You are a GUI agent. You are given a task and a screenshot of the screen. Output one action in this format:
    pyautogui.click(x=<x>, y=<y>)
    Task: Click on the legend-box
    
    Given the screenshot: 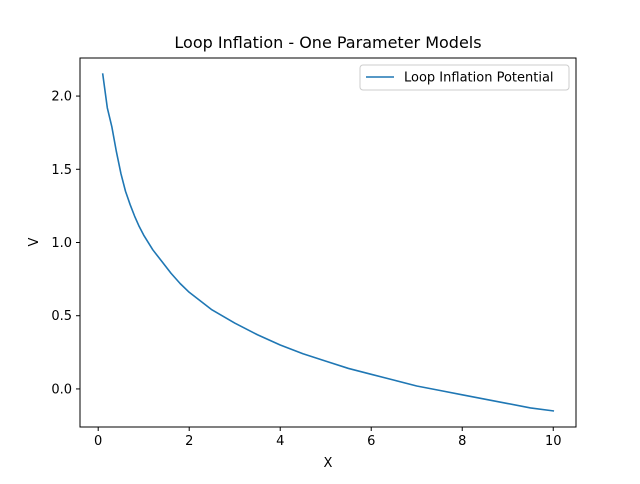 What is the action you would take?
    pyautogui.click(x=464, y=77)
    